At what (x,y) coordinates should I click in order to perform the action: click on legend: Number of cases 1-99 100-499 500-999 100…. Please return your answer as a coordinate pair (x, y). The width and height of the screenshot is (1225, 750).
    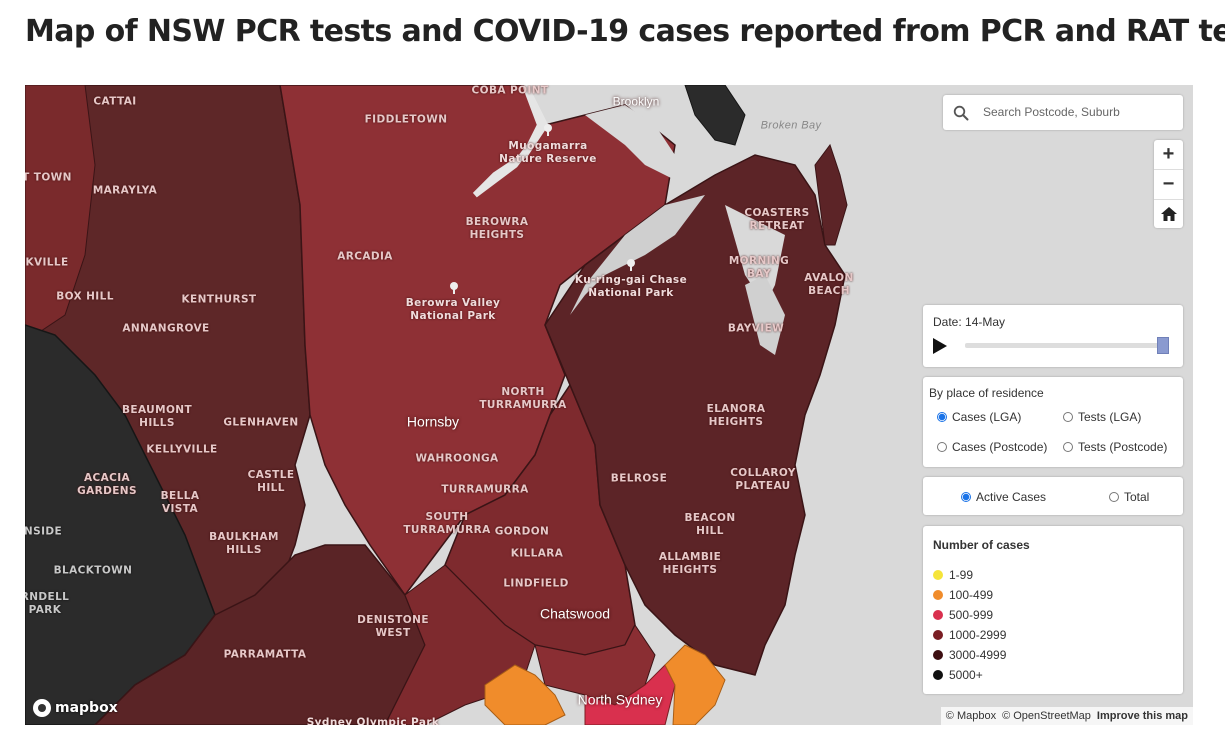
    Looking at the image, I should click on (1053, 610).